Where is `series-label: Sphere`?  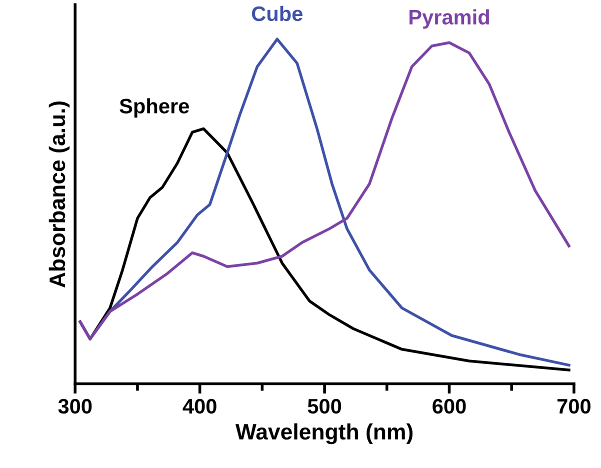
series-label: Sphere is located at coordinates (154, 108).